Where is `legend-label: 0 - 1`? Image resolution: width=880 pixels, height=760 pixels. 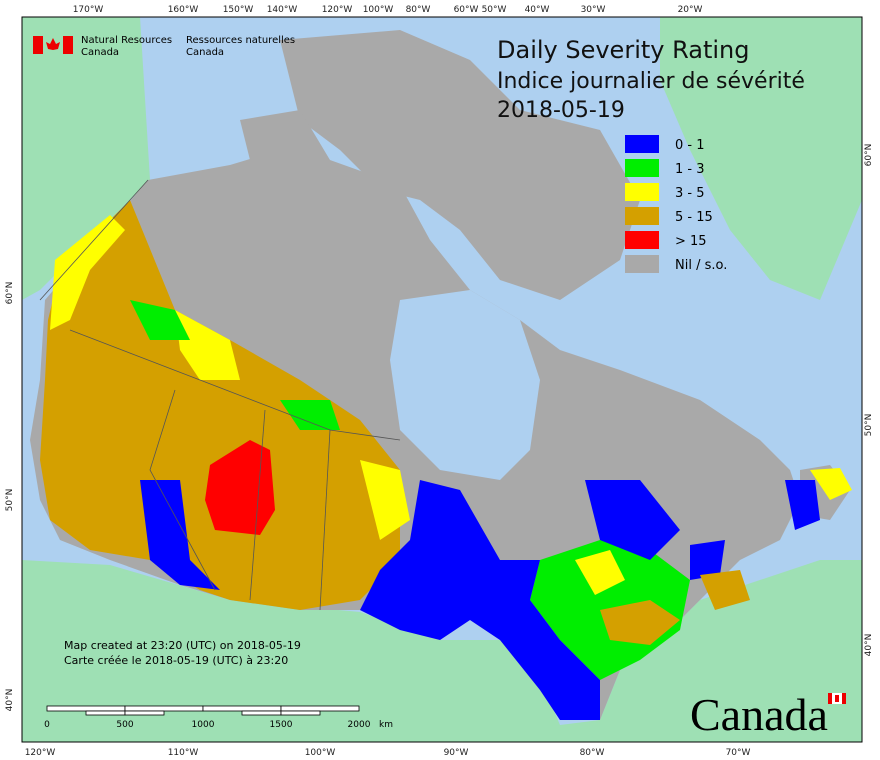
legend-label: 0 - 1 is located at coordinates (690, 145).